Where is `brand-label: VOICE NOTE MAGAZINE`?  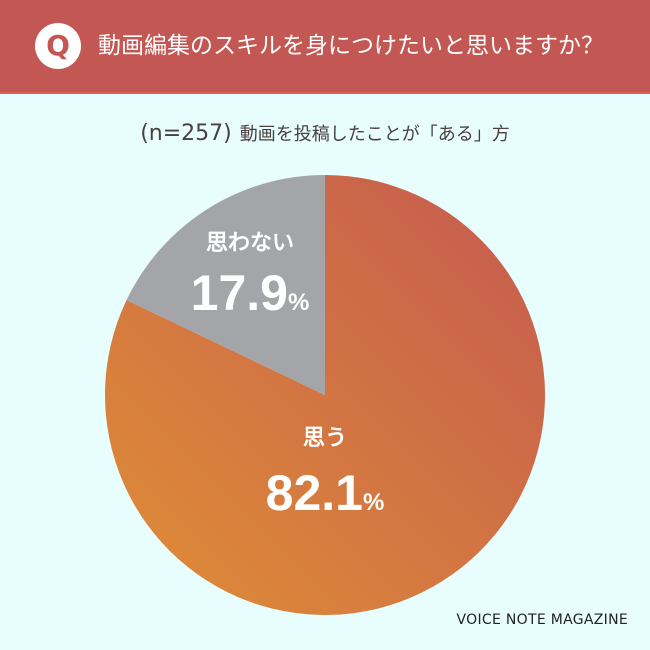
brand-label: VOICE NOTE MAGAZINE is located at coordinates (542, 620).